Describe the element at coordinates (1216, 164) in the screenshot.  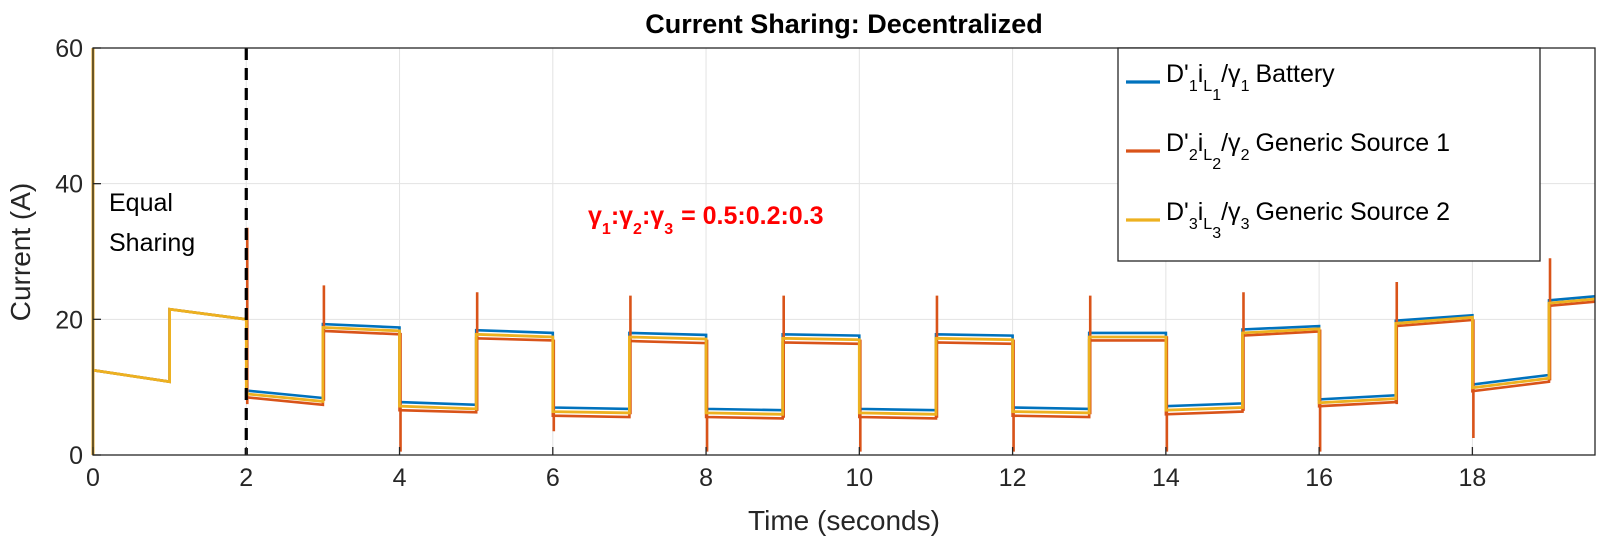
I see `legend-part-s3: 2` at that location.